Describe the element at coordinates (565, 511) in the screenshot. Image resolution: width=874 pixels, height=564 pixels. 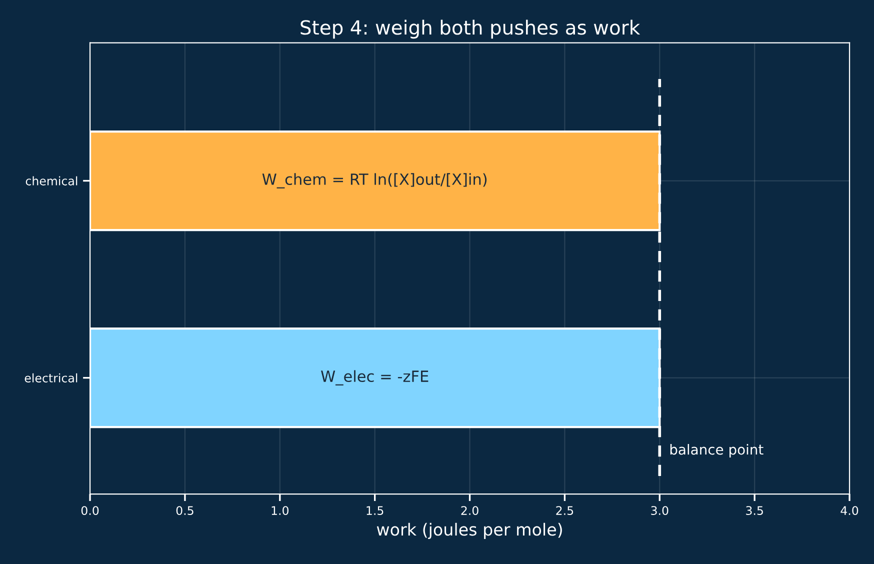
I see `x-tick-label: 2.5` at that location.